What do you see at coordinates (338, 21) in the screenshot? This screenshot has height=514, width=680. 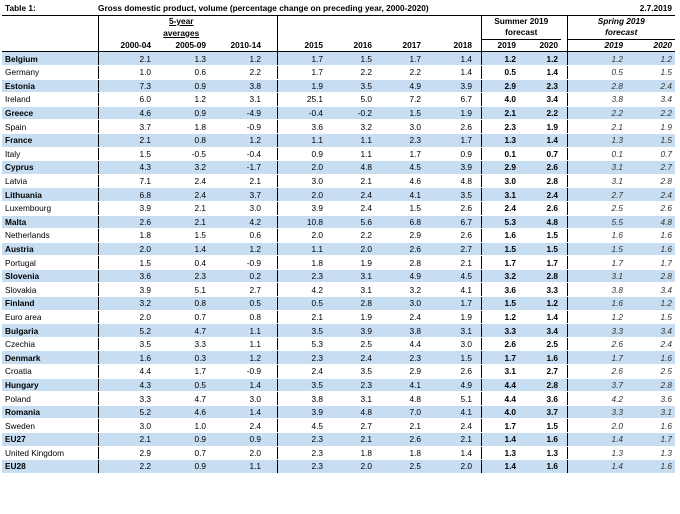 I see `group-row-1: 5-year Summer 2019 Spring 2019` at bounding box center [338, 21].